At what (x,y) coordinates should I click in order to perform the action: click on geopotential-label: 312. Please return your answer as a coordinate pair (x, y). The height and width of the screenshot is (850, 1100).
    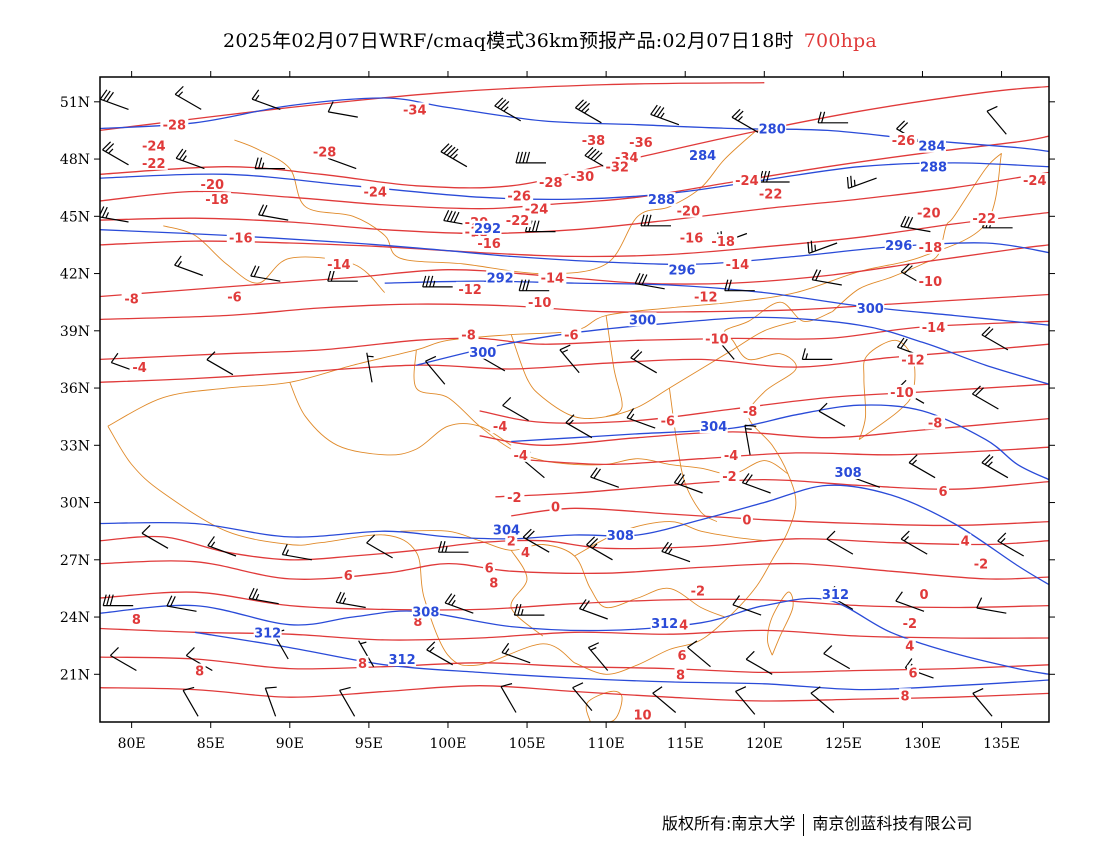
    Looking at the image, I should click on (267, 633).